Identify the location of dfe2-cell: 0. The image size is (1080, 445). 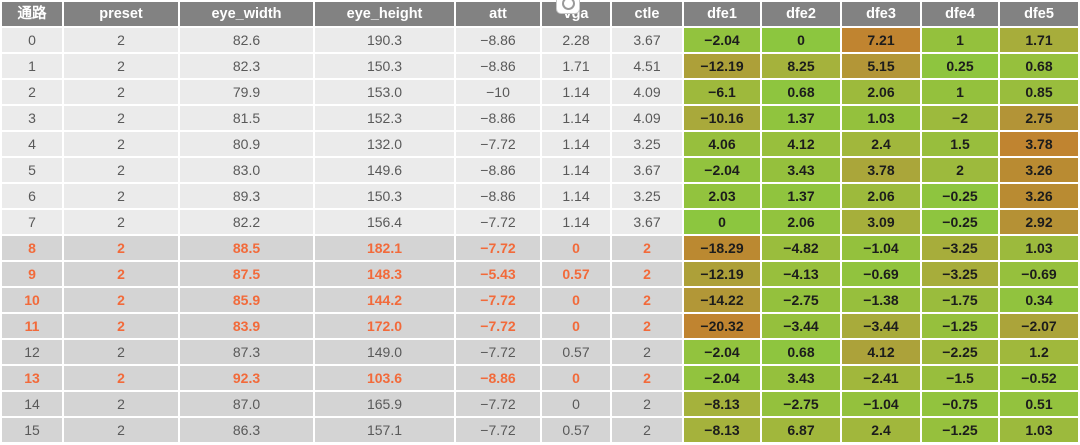
(801, 40).